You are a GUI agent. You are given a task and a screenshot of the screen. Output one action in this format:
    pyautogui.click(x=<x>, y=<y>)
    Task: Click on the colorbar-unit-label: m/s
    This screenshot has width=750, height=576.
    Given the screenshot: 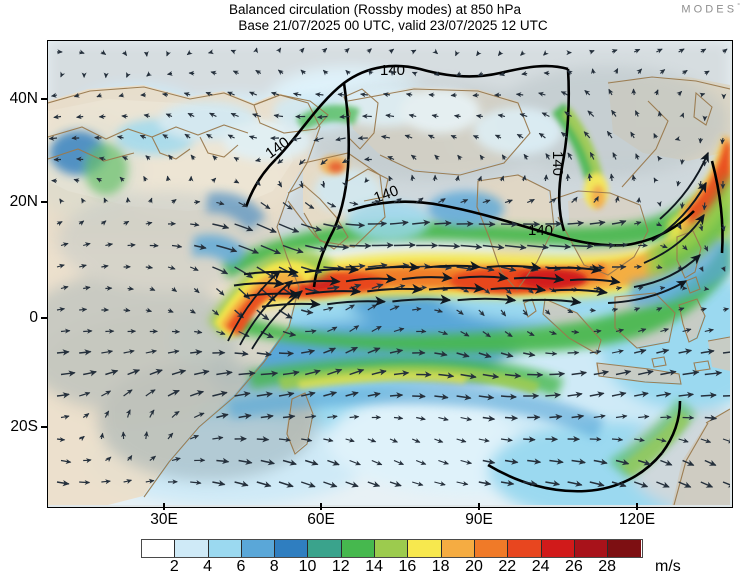 What is the action you would take?
    pyautogui.click(x=668, y=567)
    